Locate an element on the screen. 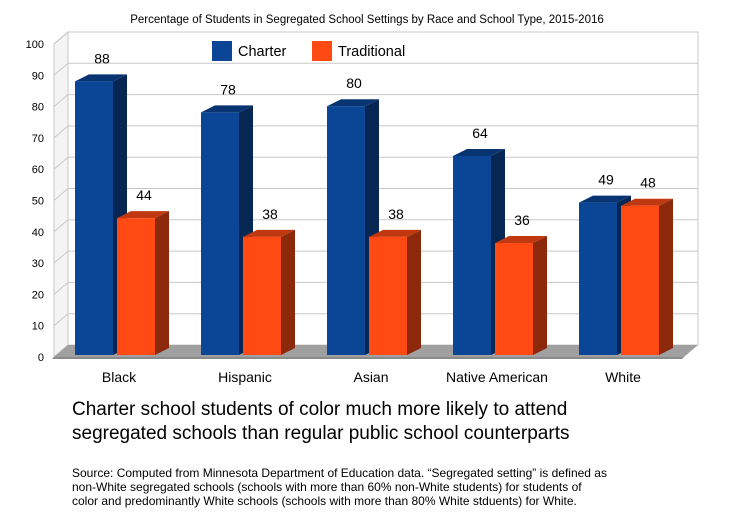  y-tick-label: 70 is located at coordinates (38, 139).